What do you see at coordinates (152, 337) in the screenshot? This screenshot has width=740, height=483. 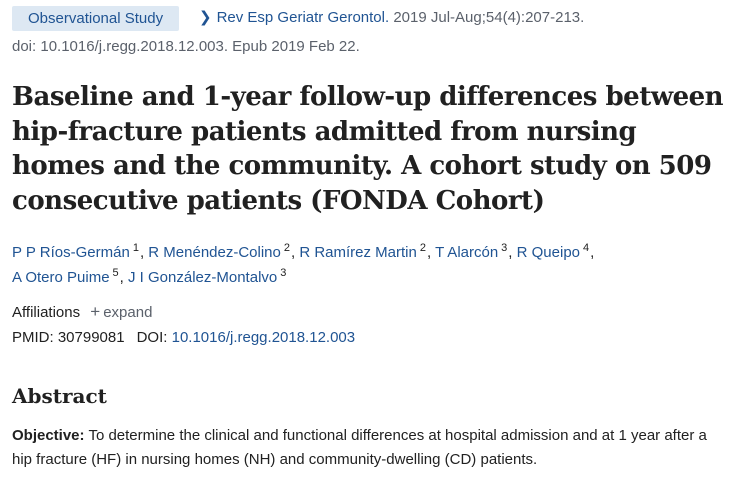 I see `doi-label: DOI:` at bounding box center [152, 337].